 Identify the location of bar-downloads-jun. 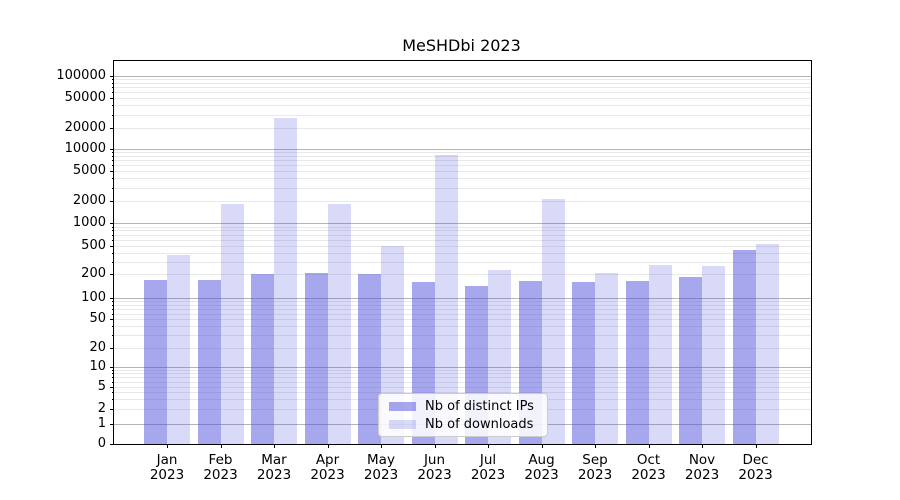
(446, 299).